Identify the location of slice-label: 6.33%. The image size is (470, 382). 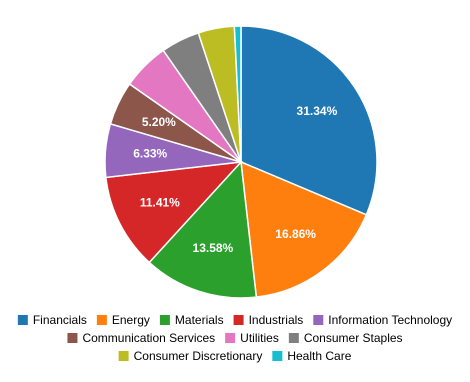
(150, 153).